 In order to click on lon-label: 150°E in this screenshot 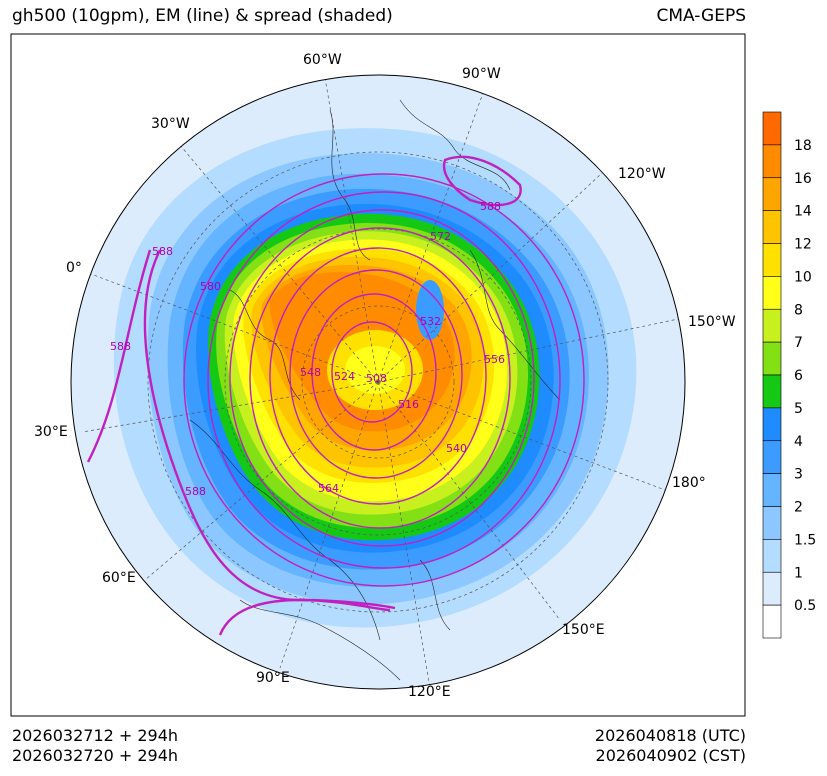, I will do `click(583, 630)`.